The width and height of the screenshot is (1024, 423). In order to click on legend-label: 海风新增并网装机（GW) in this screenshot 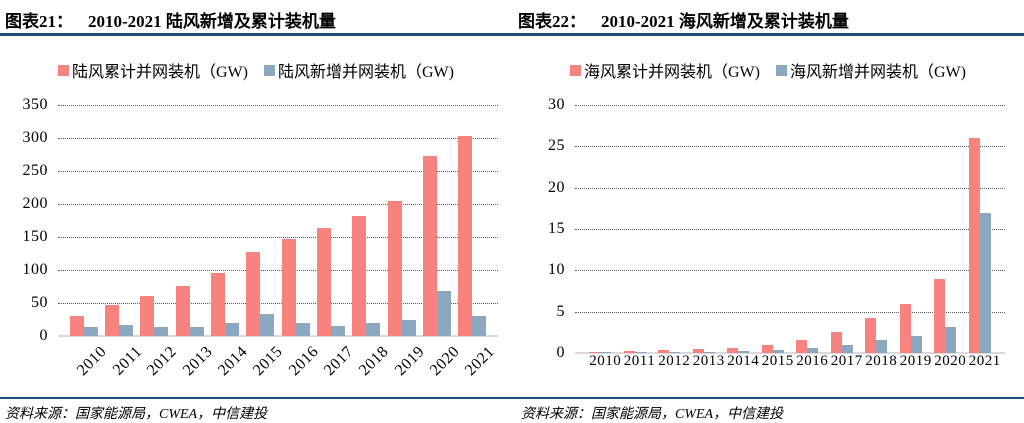, I will do `click(878, 72)`.